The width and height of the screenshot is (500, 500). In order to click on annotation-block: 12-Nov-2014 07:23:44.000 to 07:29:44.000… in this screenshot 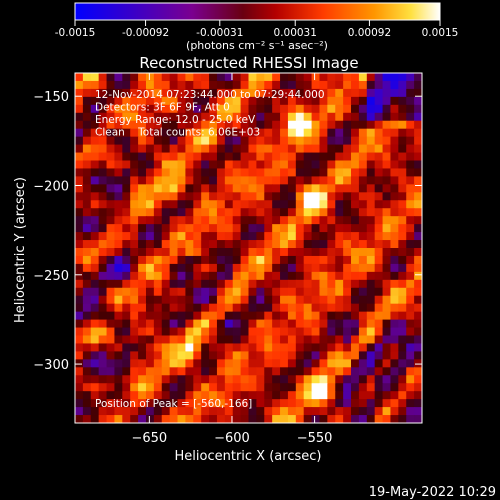, I will do `click(210, 114)`.